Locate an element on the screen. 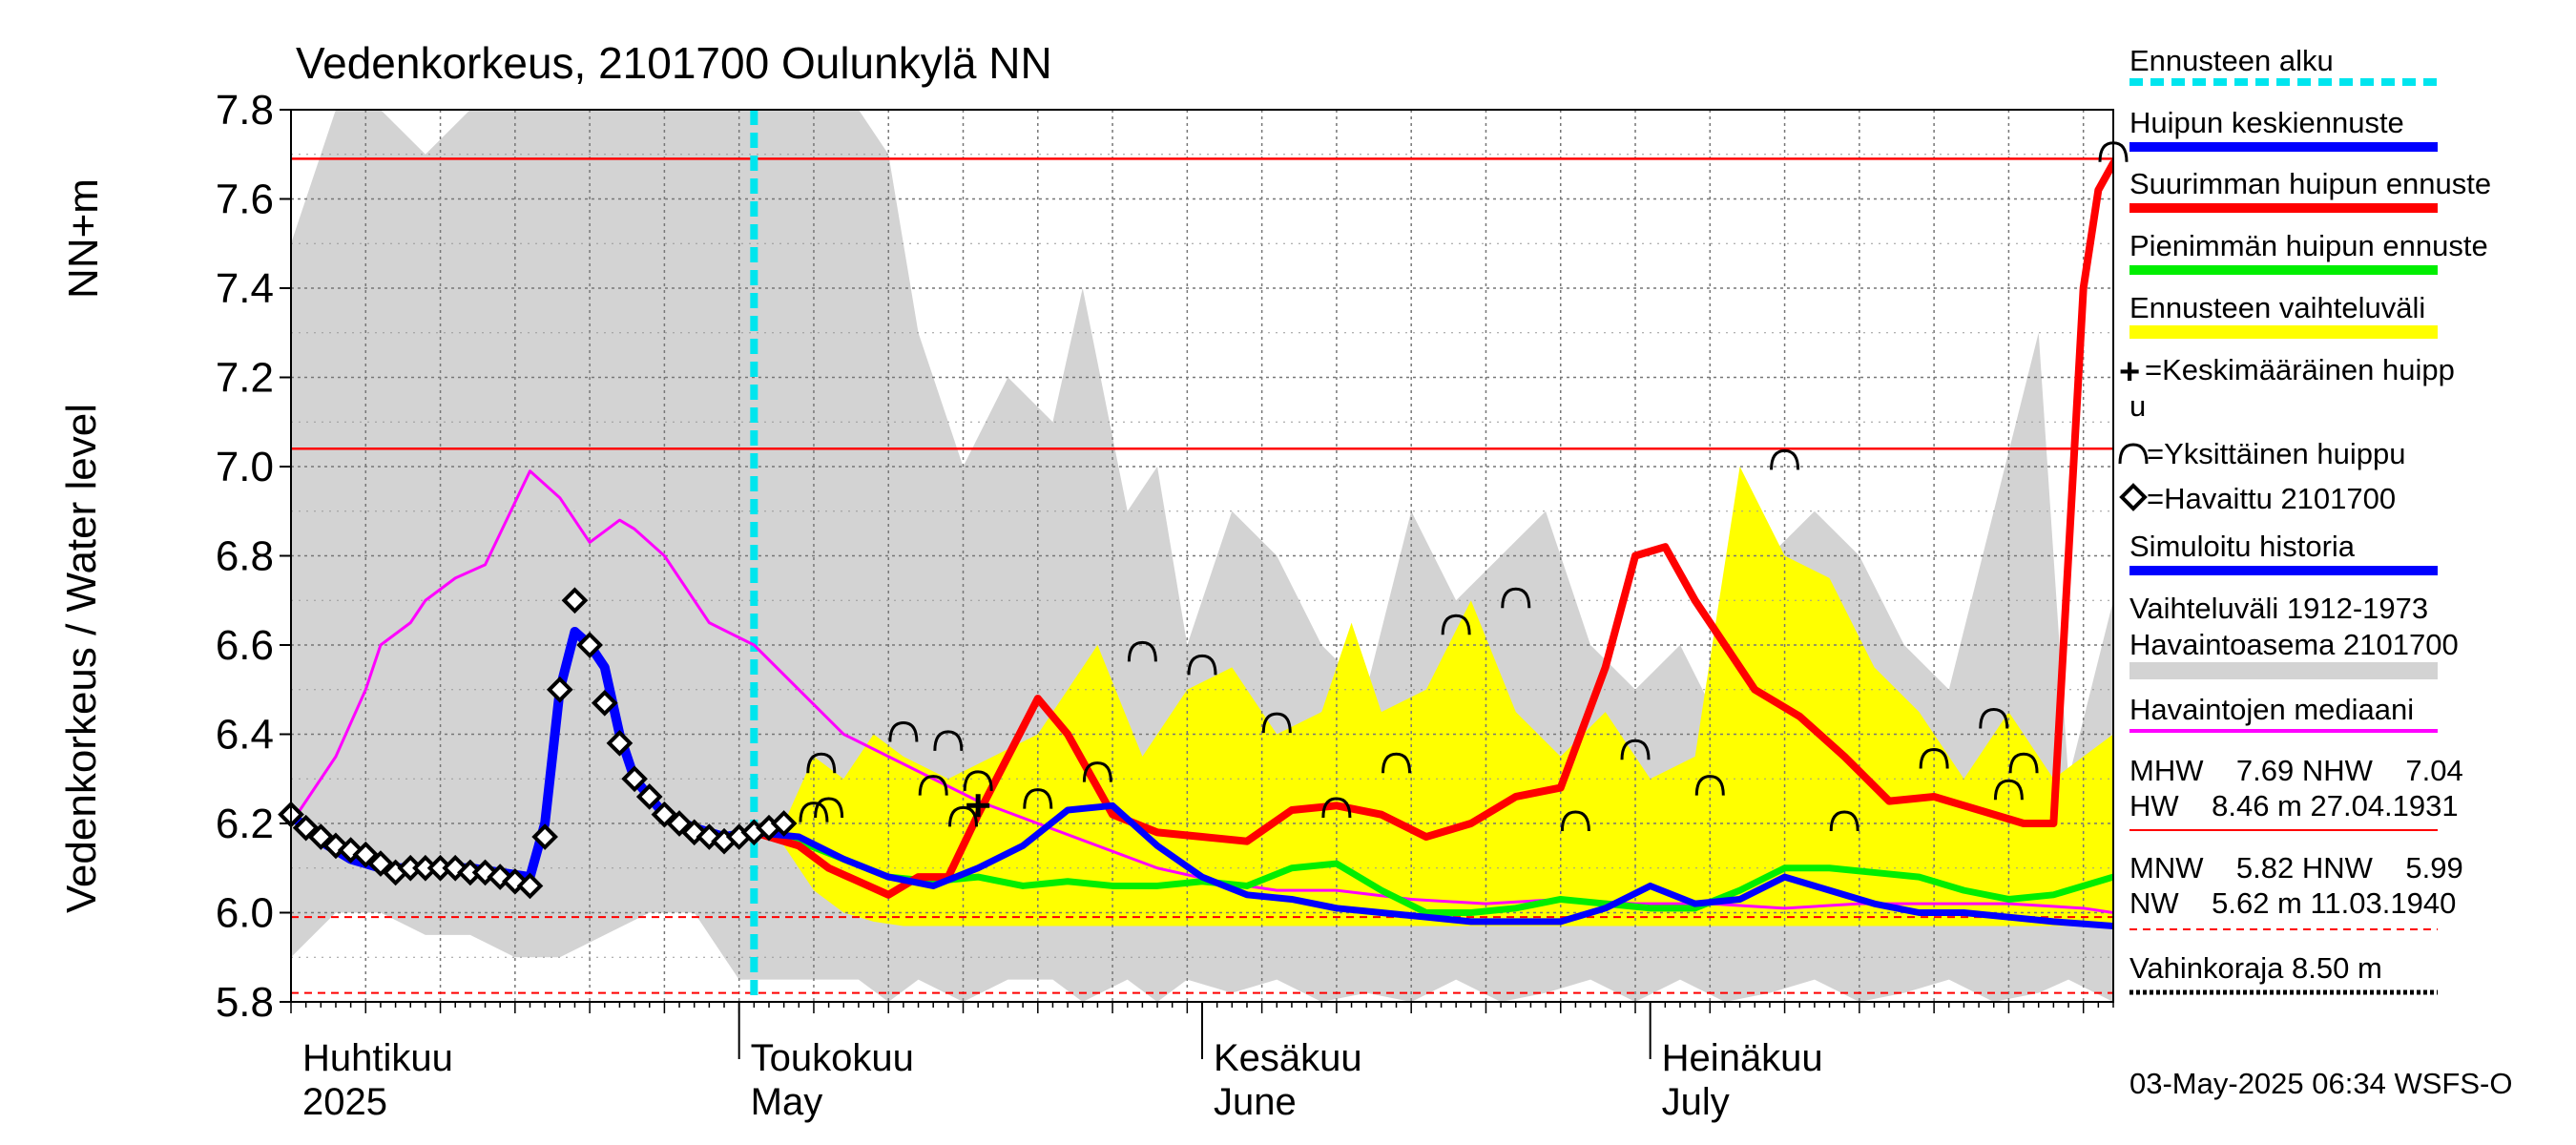  x-month-label: Huhtikuu is located at coordinates (377, 1058).